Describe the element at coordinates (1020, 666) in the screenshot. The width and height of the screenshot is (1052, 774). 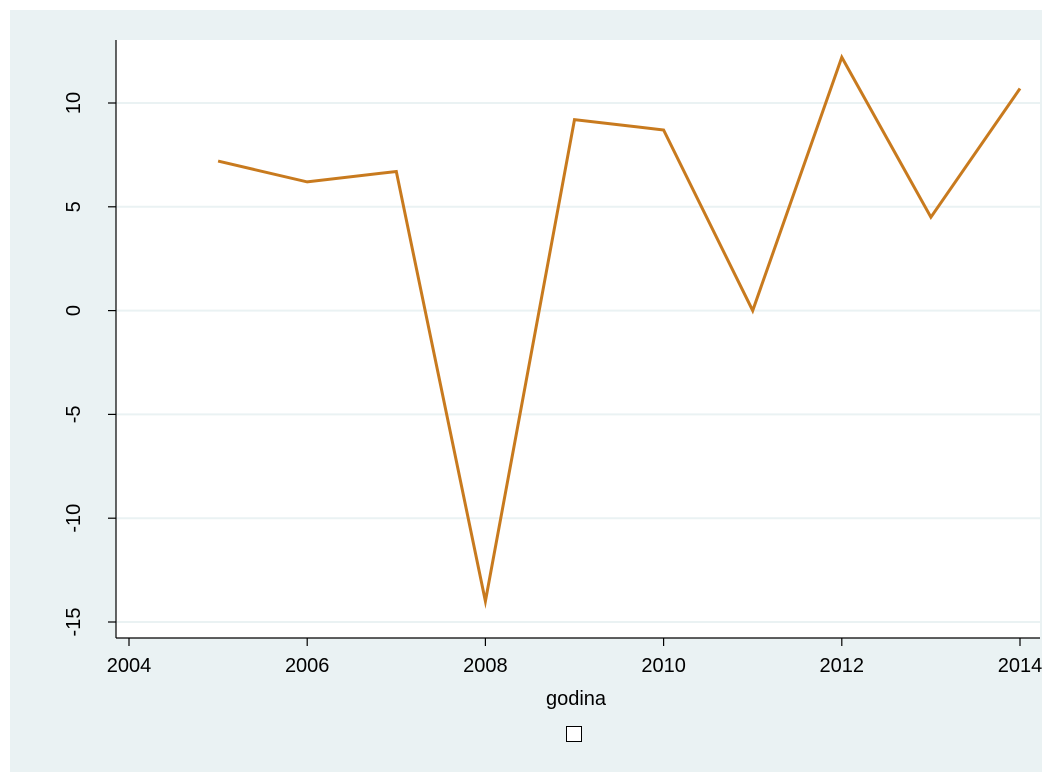
I see `x-tick-label: 2014` at that location.